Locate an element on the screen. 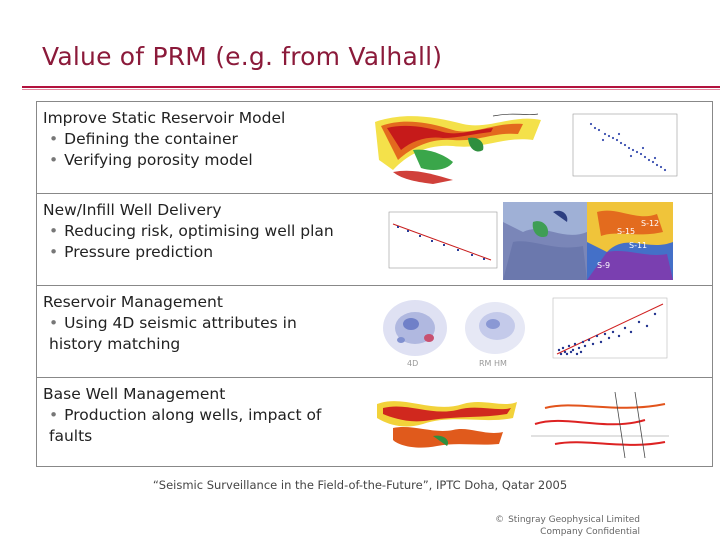  bullet-item: • Pressure prediction is located at coordinates (199, 252).